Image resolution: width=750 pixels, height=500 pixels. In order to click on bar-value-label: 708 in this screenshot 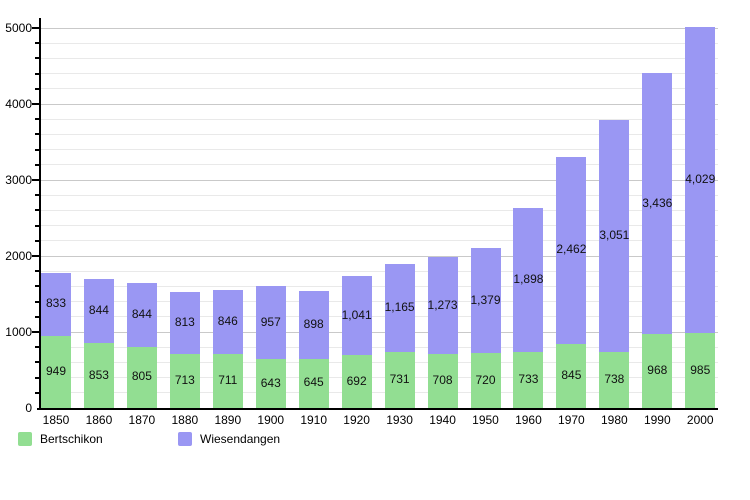, I will do `click(442, 380)`.